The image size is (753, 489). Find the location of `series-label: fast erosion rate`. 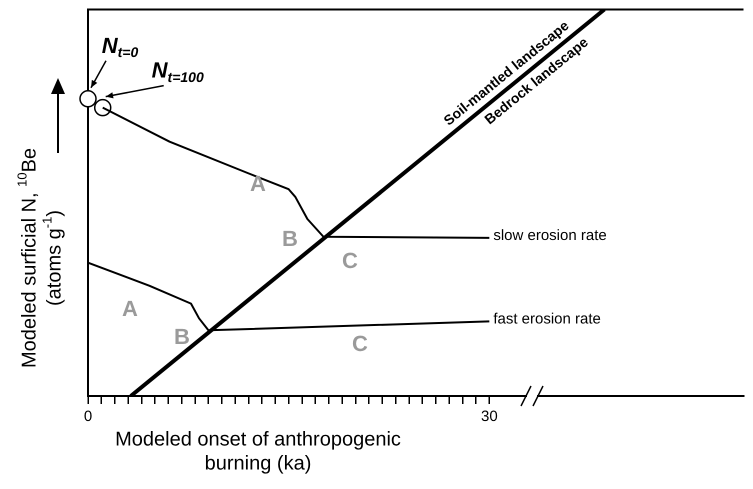

series-label: fast erosion rate is located at coordinates (547, 319).